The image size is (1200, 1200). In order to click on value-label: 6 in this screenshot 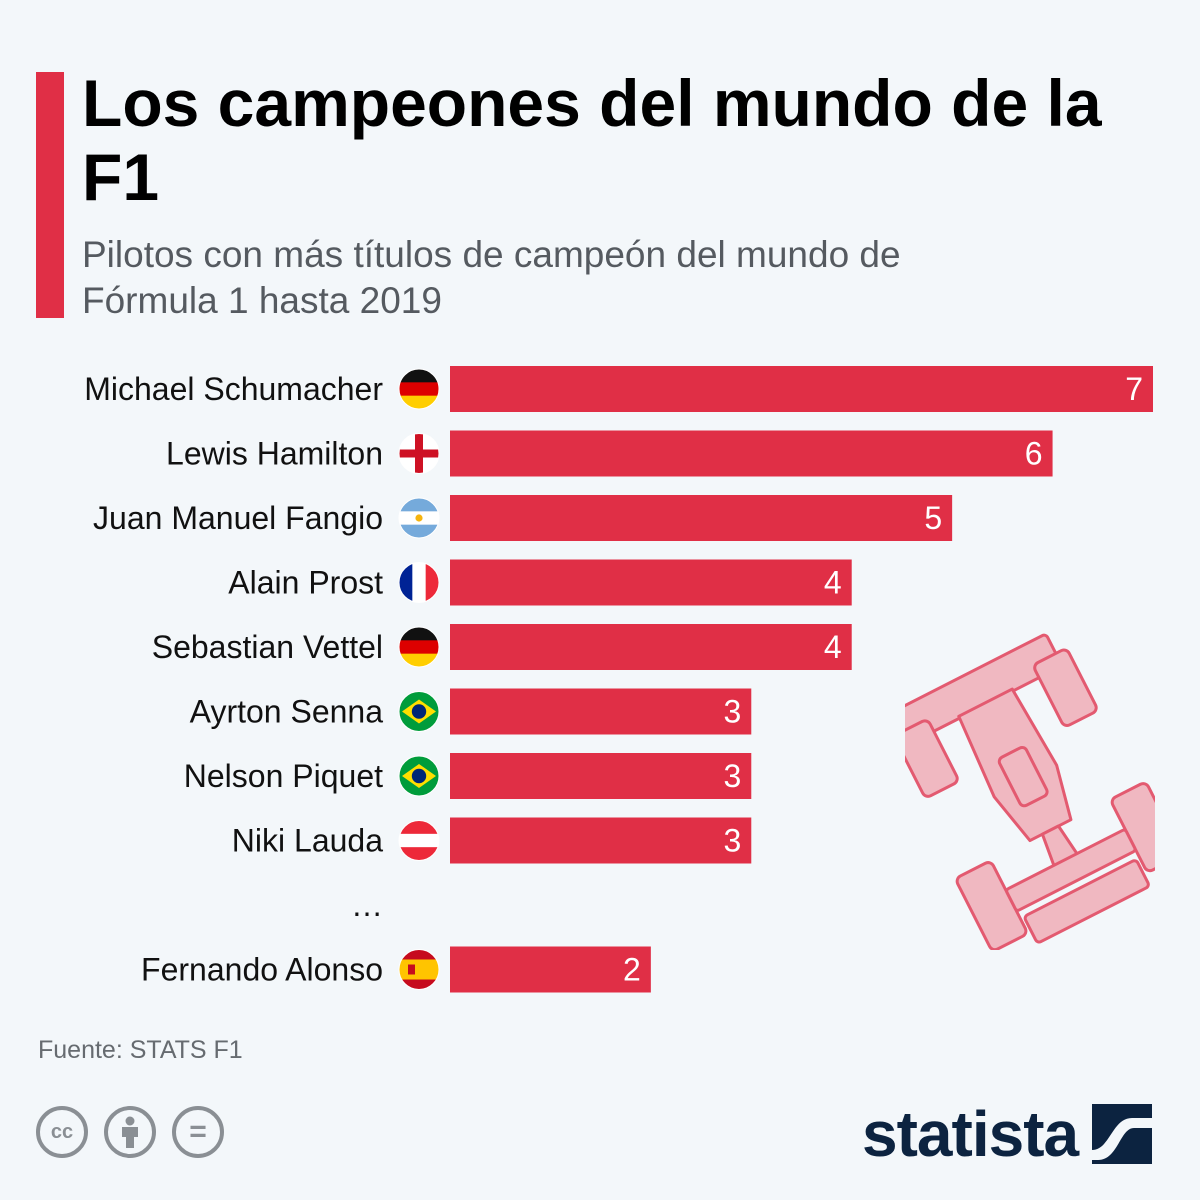, I will do `click(1034, 454)`.